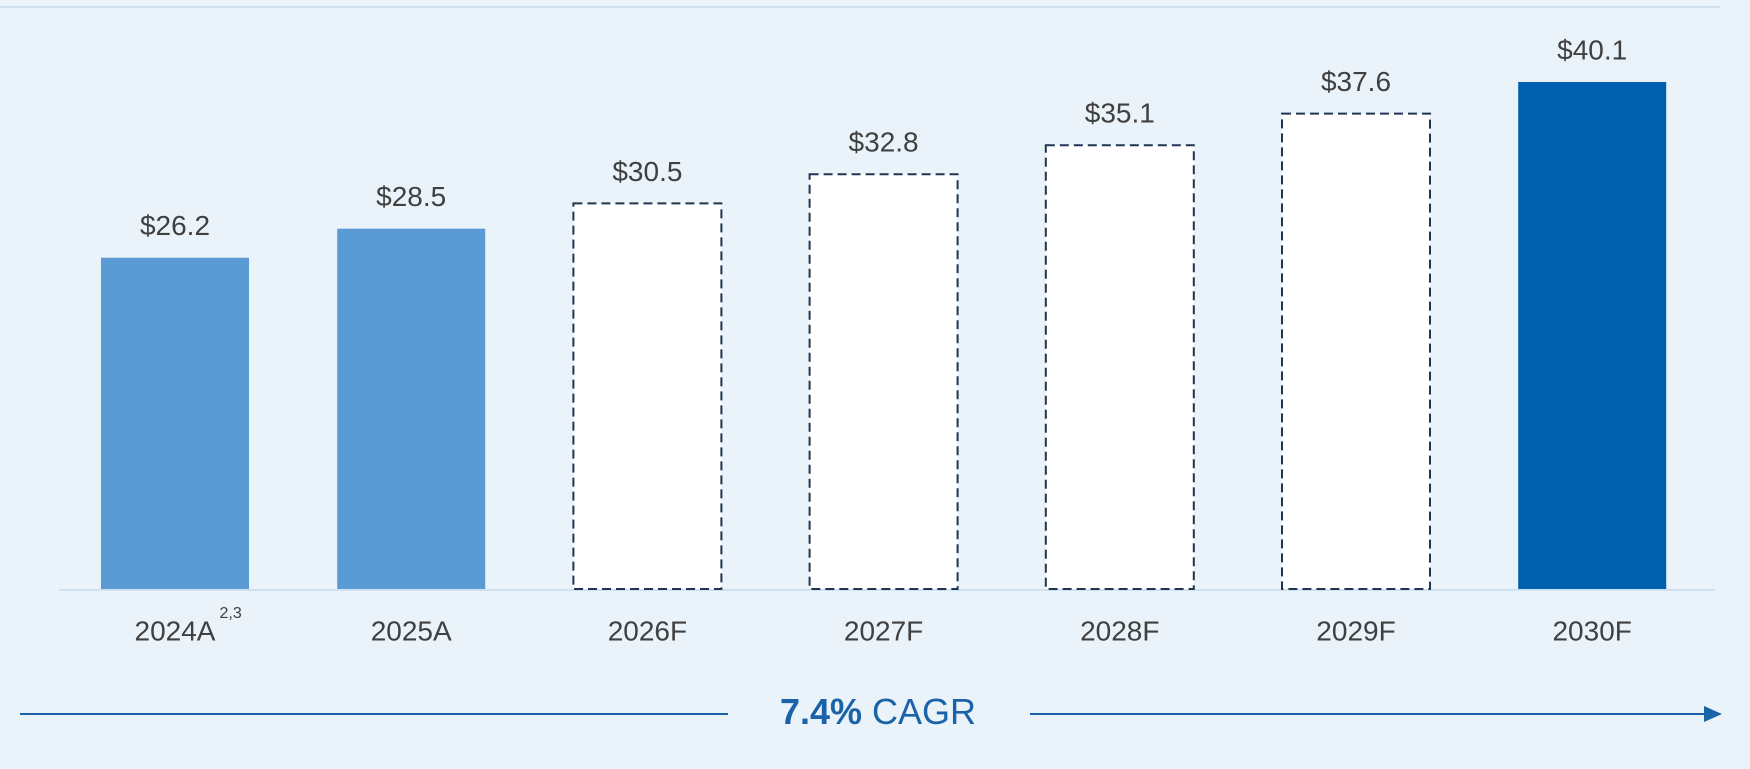 The width and height of the screenshot is (1750, 769). What do you see at coordinates (883, 630) in the screenshot?
I see `x-tick-label: 2027F` at bounding box center [883, 630].